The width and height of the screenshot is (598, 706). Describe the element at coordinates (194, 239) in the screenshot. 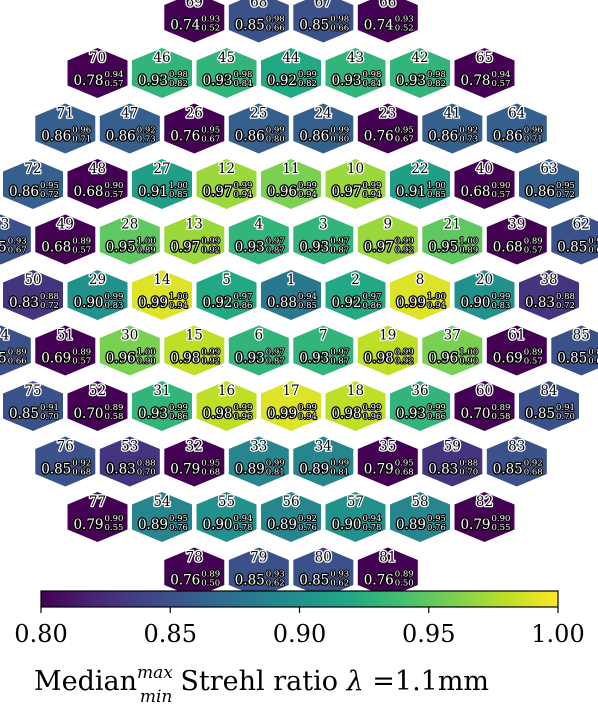

I see `hex-cell: 13 0.97 0.990.92` at that location.